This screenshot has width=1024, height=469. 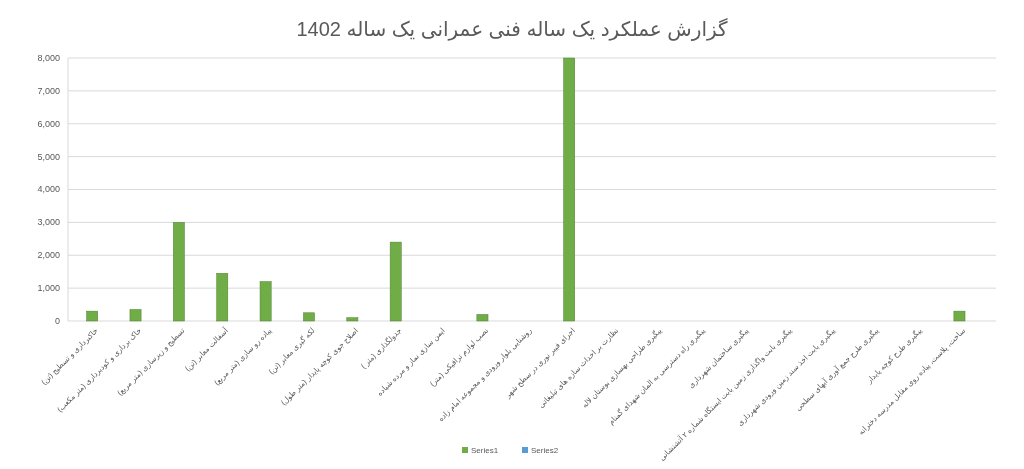 What do you see at coordinates (545, 450) in the screenshot?
I see `legend-label: Series2` at bounding box center [545, 450].